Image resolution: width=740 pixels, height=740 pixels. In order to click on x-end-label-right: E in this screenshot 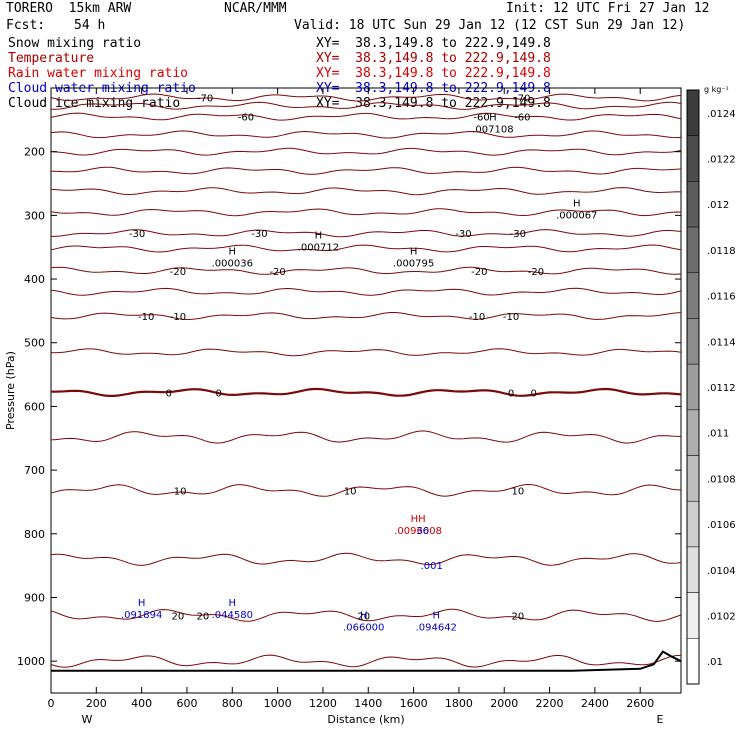, I will do `click(660, 719)`.